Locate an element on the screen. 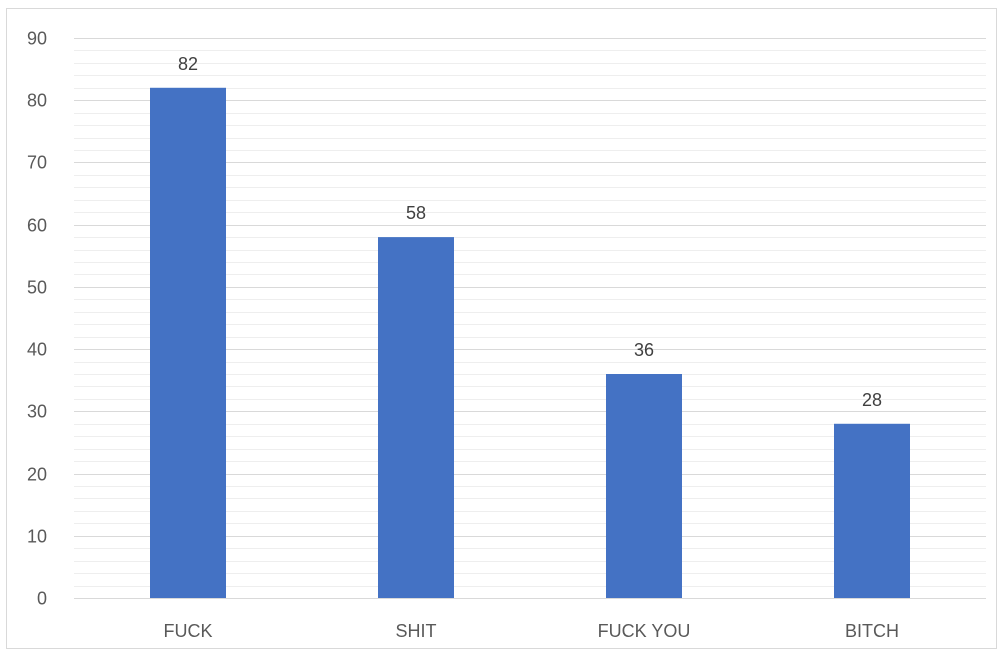  data-label: 82 is located at coordinates (188, 64).